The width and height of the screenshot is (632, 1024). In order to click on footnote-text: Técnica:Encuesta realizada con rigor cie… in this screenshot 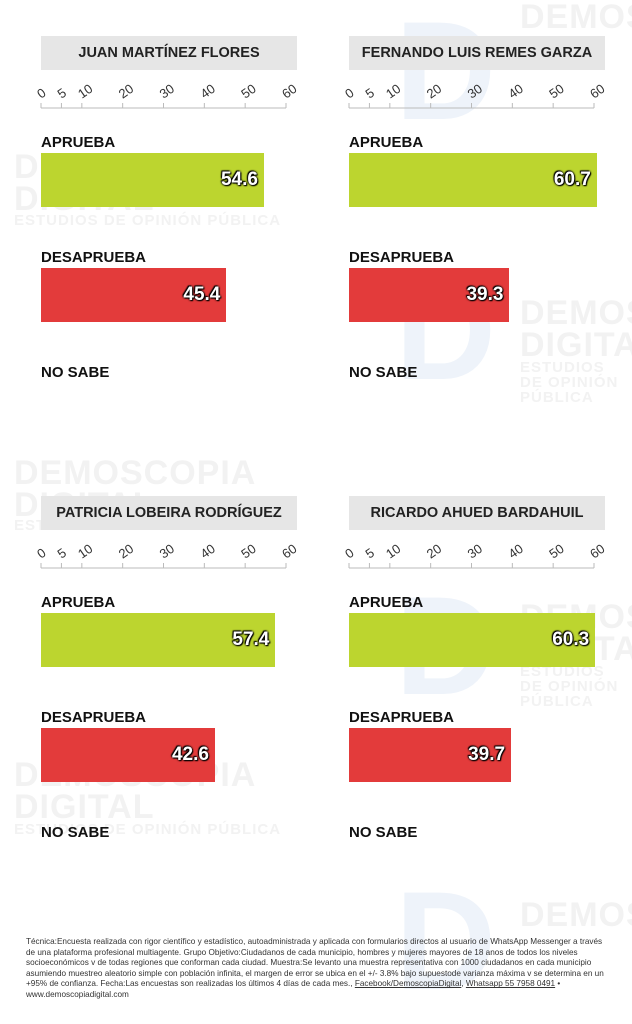, I will do `click(315, 963)`.